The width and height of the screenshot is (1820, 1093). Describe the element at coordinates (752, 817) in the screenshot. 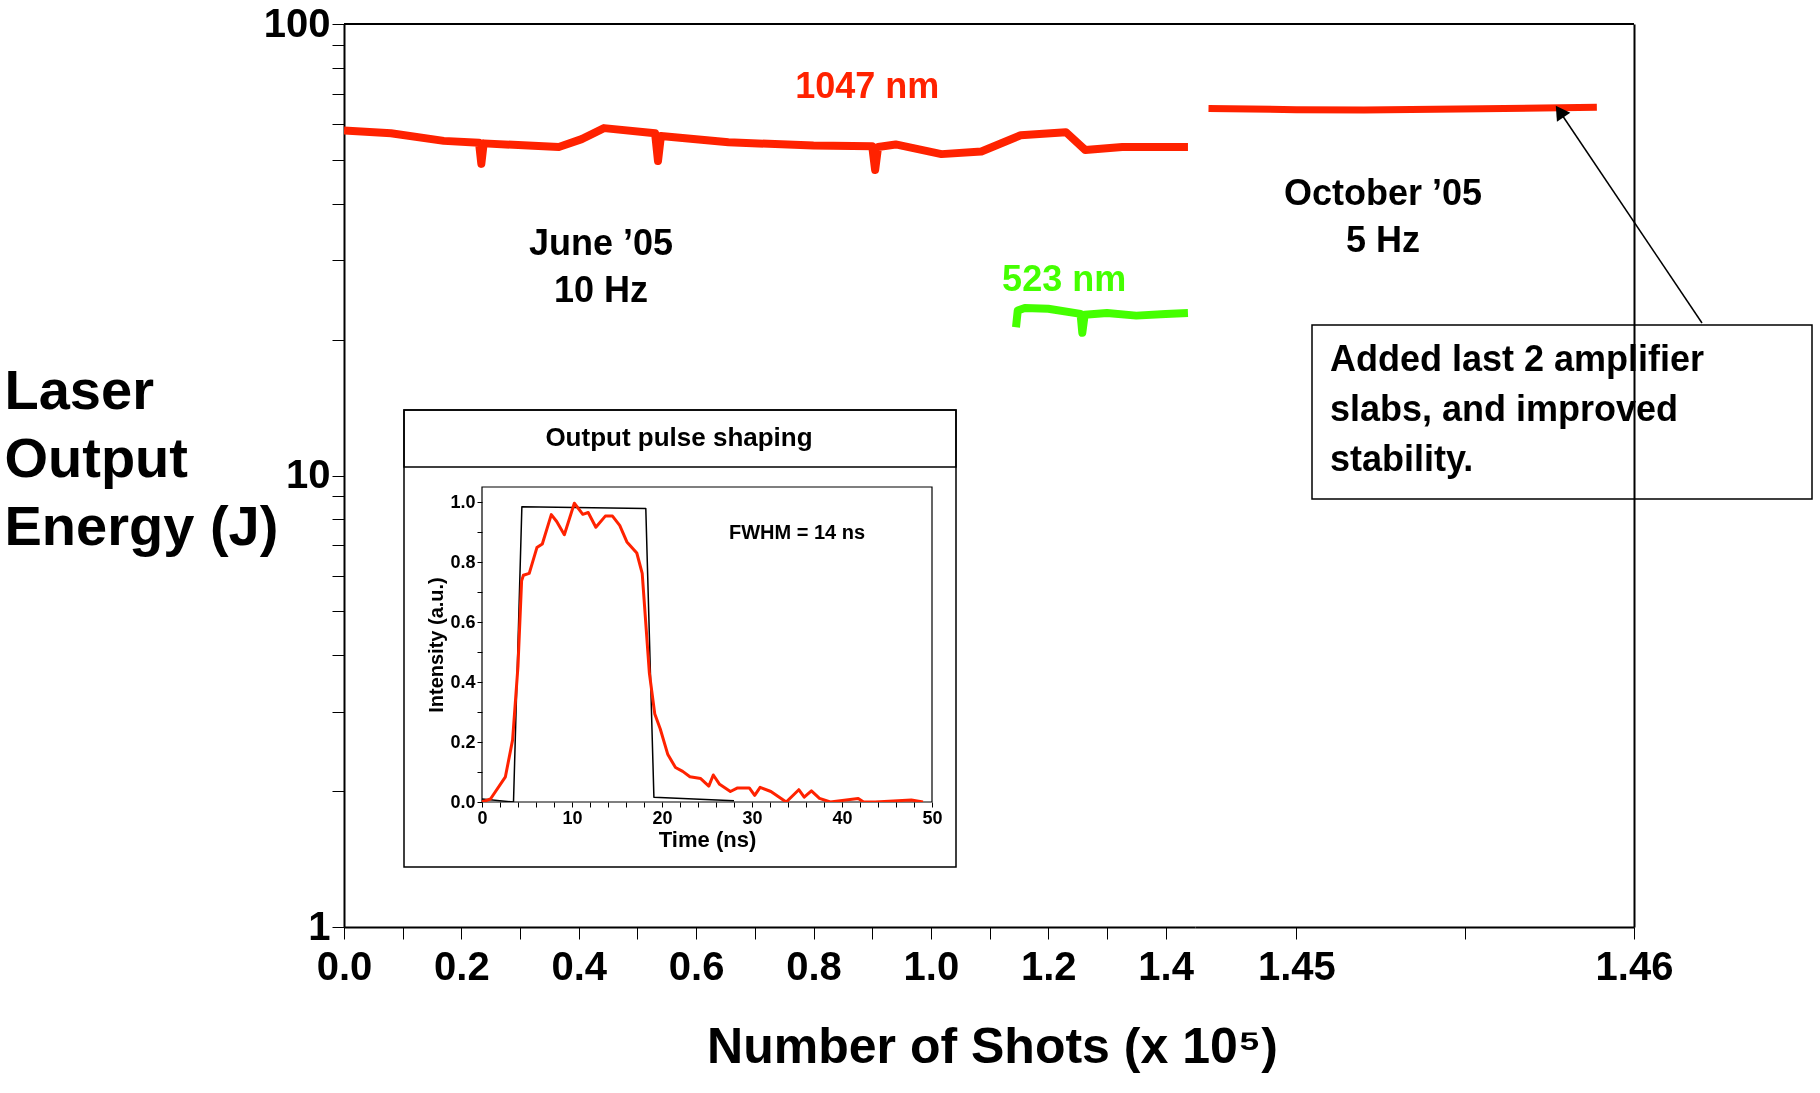

I see `x-tick-label: 30` at that location.